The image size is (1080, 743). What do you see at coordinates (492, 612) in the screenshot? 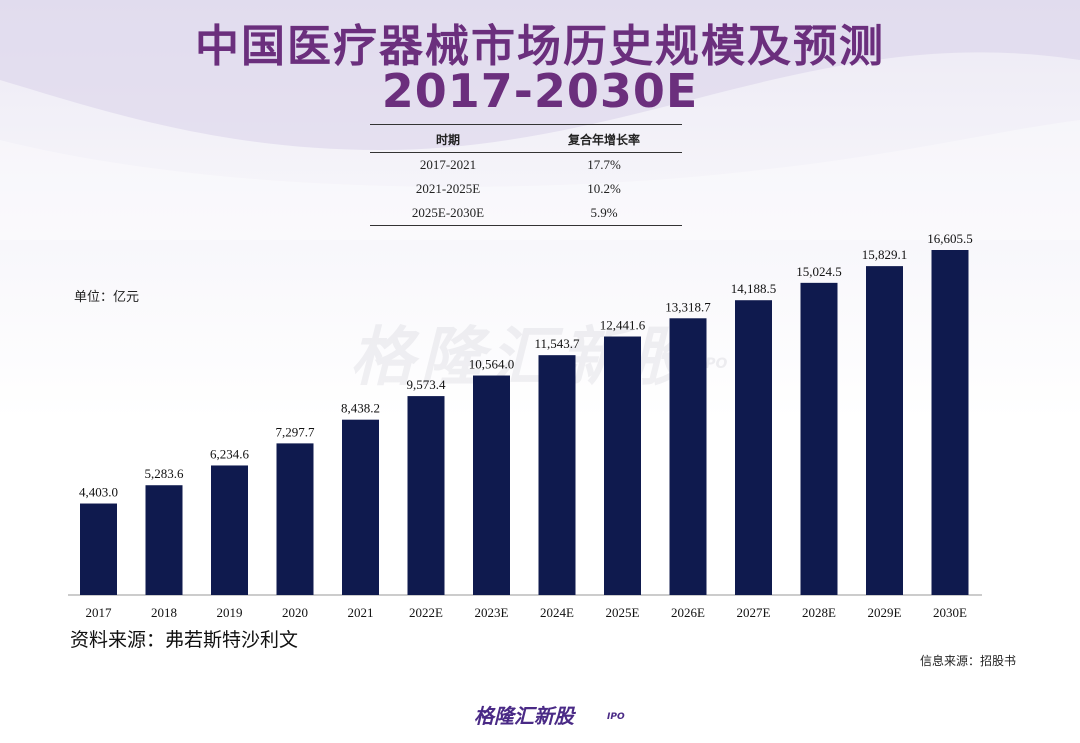
I see `x-tick-2023E: 2023E` at bounding box center [492, 612].